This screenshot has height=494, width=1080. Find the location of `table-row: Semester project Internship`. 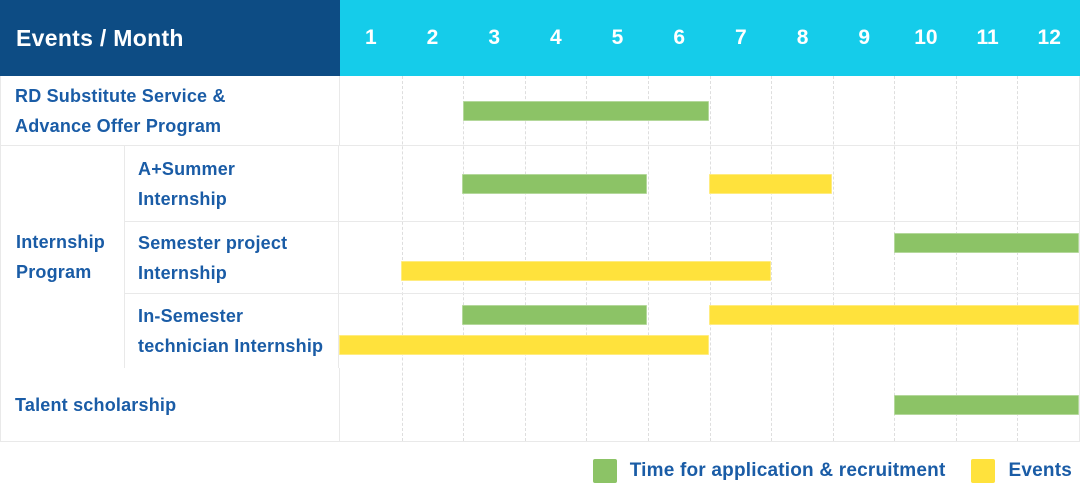

table-row: Semester project Internship is located at coordinates (602, 258).